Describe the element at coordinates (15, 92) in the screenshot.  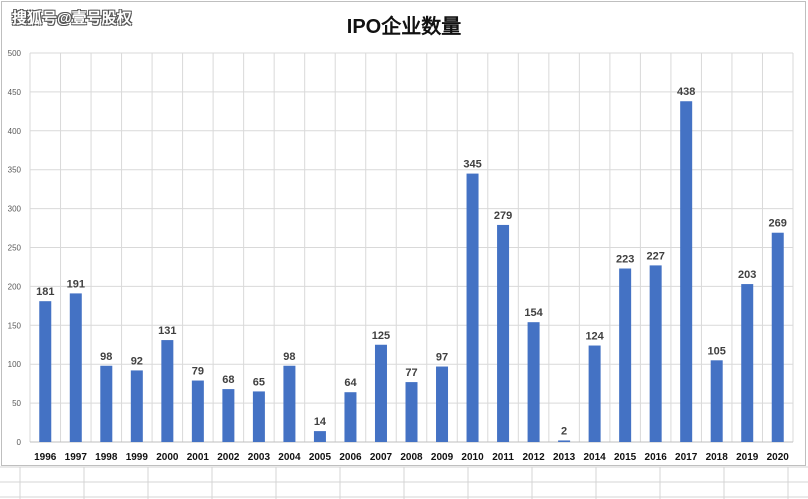
I see `y-tick-label: 450` at that location.